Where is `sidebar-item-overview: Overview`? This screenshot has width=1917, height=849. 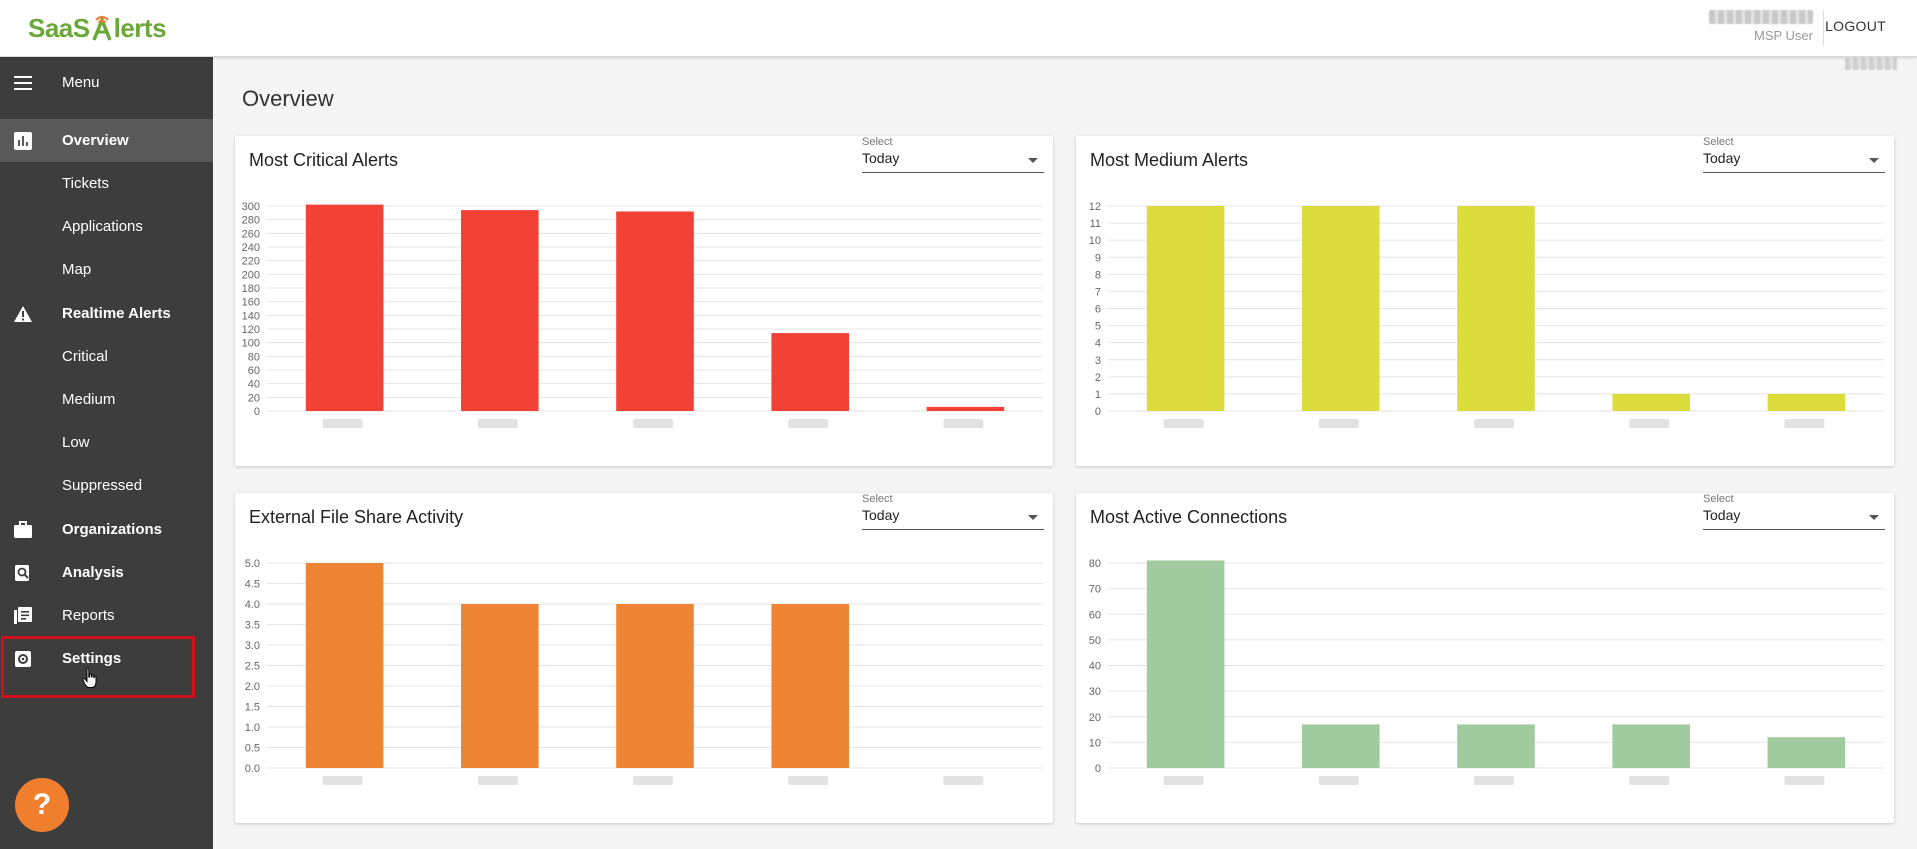
sidebar-item-overview: Overview is located at coordinates (106, 140).